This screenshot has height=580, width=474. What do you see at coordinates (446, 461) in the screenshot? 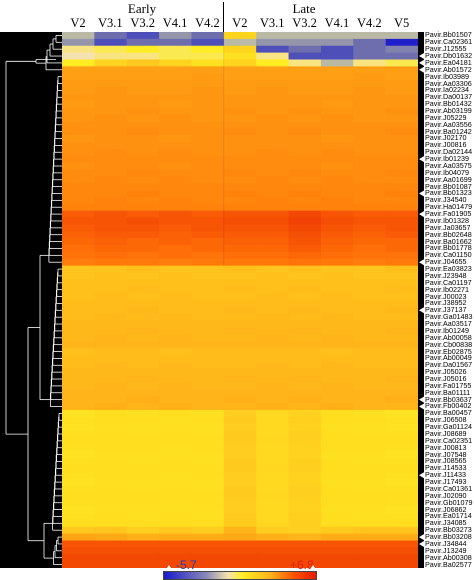
I see `row-label: Pavir.J08565` at bounding box center [446, 461].